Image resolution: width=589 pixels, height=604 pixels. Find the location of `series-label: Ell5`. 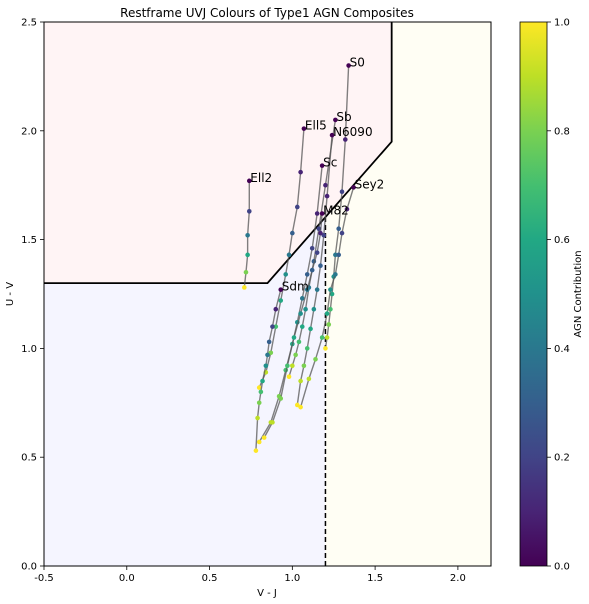

series-label: Ell5 is located at coordinates (316, 126).